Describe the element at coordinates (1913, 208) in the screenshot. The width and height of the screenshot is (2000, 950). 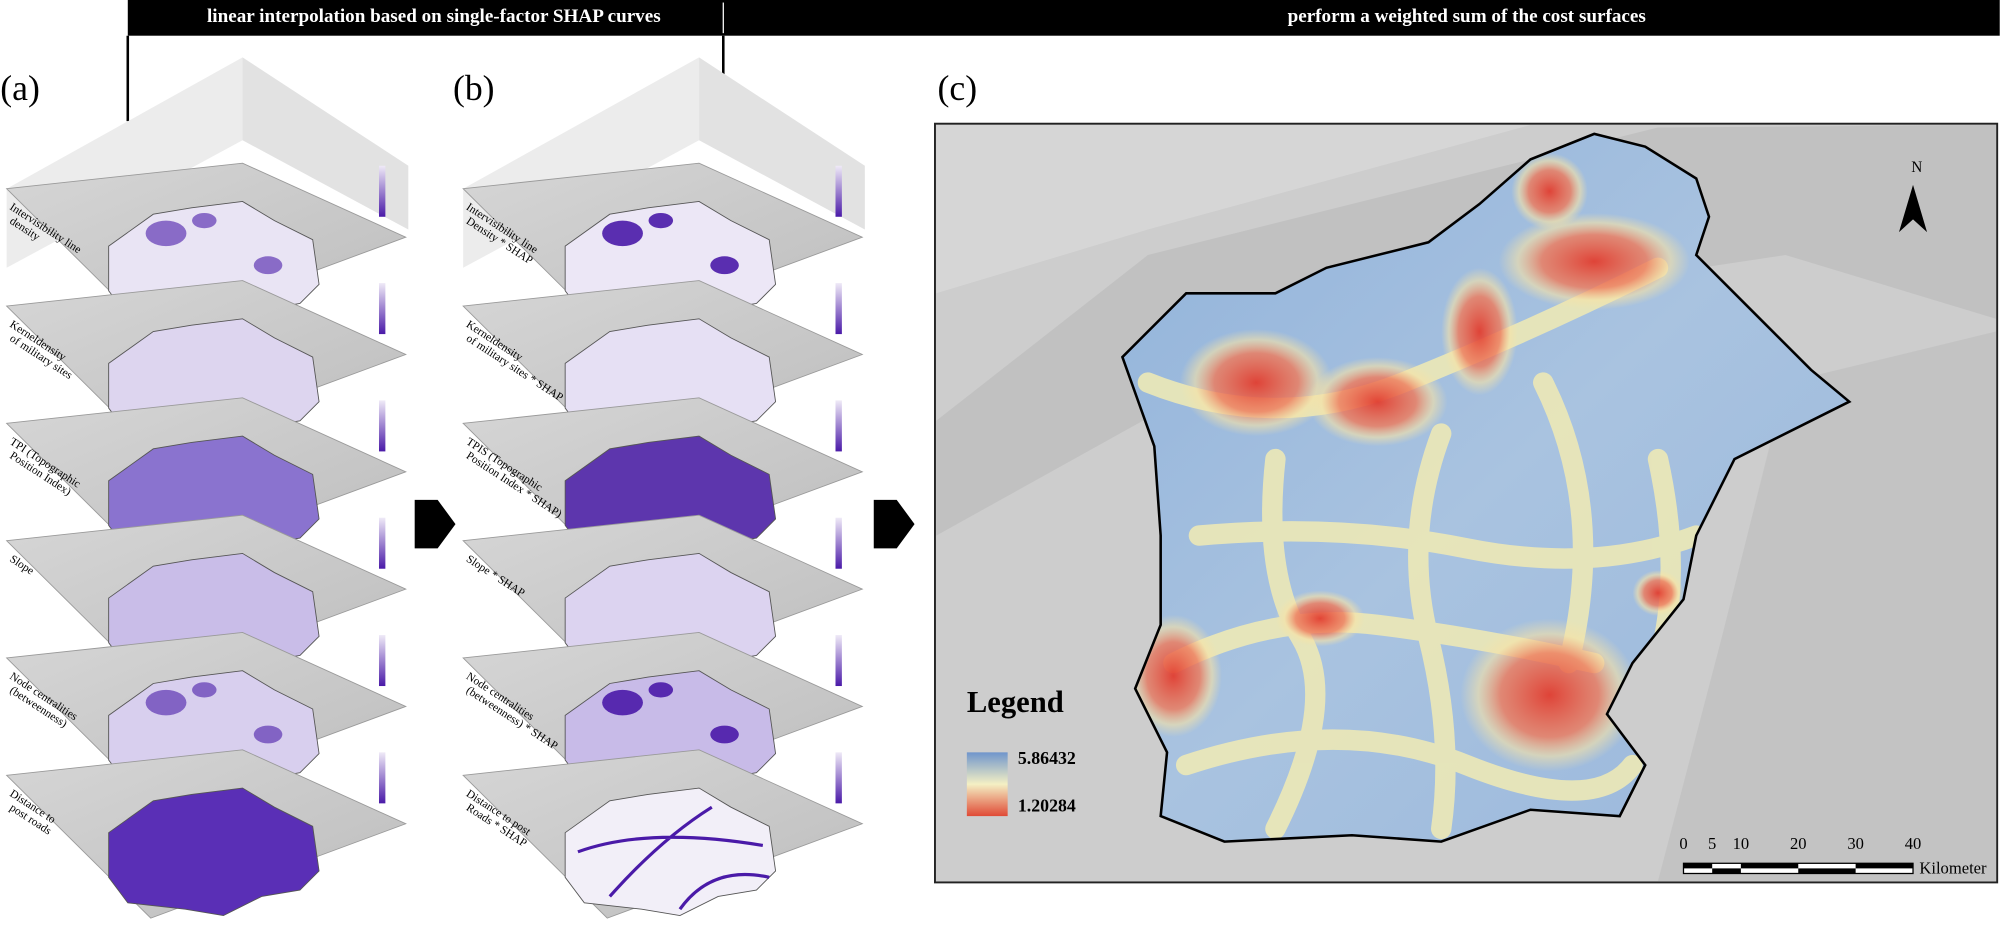
I see `north-arrow` at that location.